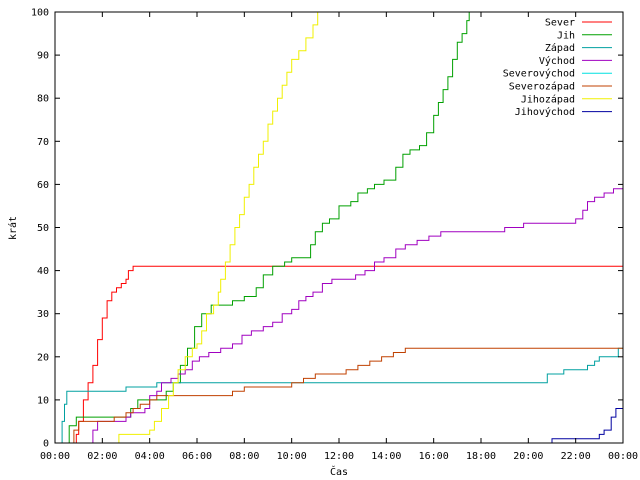  Describe the element at coordinates (43, 56) in the screenshot. I see `y-tick-label: 90` at that location.